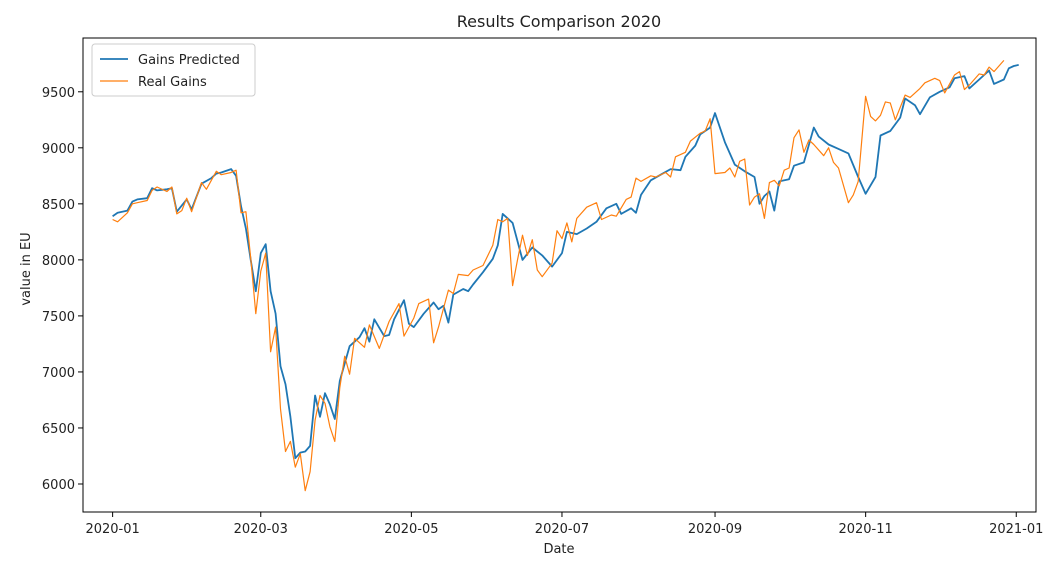 The image size is (1056, 576). Describe the element at coordinates (559, 21) in the screenshot. I see `chart-title: Results Comparison 2020` at that location.